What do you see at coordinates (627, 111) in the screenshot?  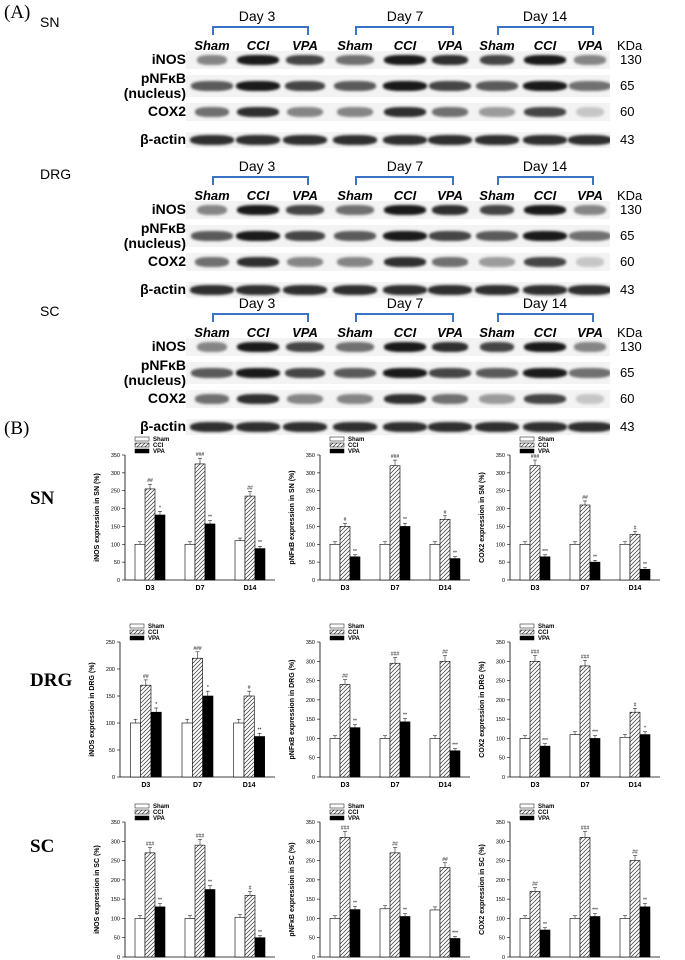 I see `molecular-weight: 60` at bounding box center [627, 111].